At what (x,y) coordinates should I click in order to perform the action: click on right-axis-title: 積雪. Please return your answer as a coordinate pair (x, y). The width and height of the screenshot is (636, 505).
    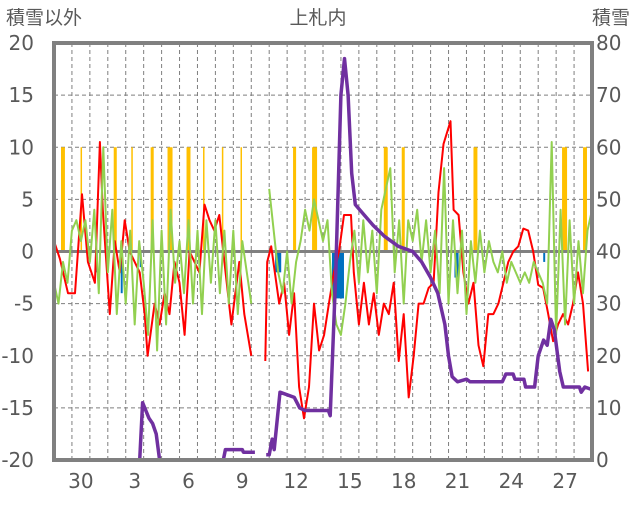
    Looking at the image, I should click on (611, 18).